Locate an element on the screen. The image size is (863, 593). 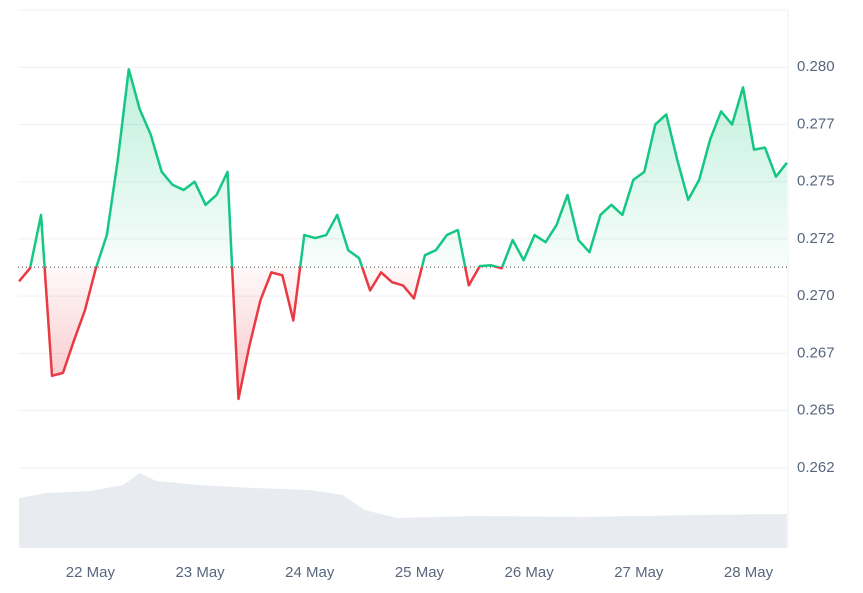
y-tick-label: 0.267 is located at coordinates (816, 352).